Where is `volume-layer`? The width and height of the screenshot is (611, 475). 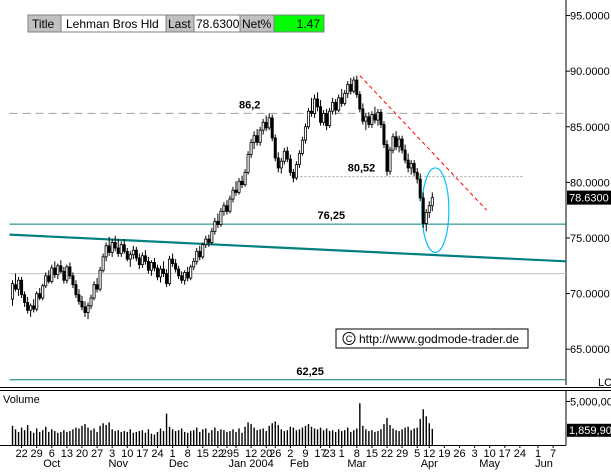 volume-layer is located at coordinates (222, 424).